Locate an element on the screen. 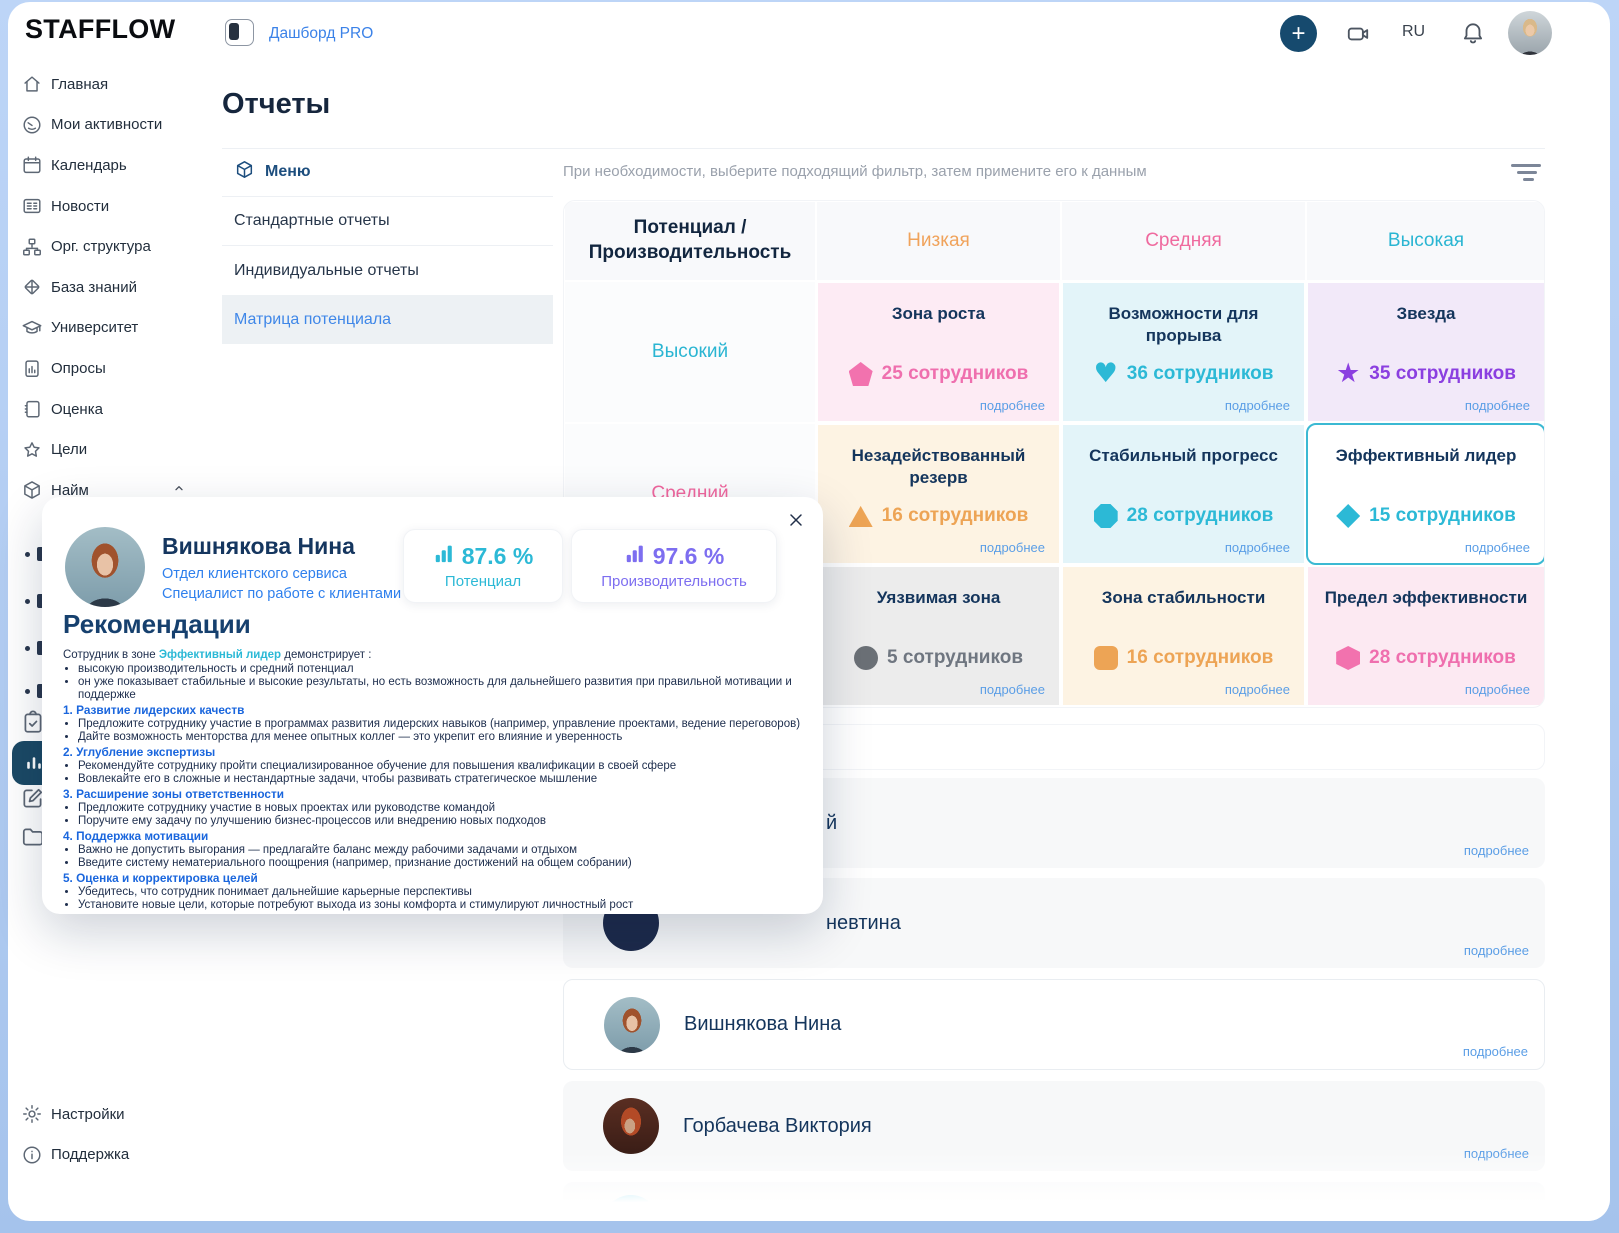 Image resolution: width=1619 pixels, height=1233 pixels. menu-item-standard-reports: Стандартные отчеты is located at coordinates (387, 221).